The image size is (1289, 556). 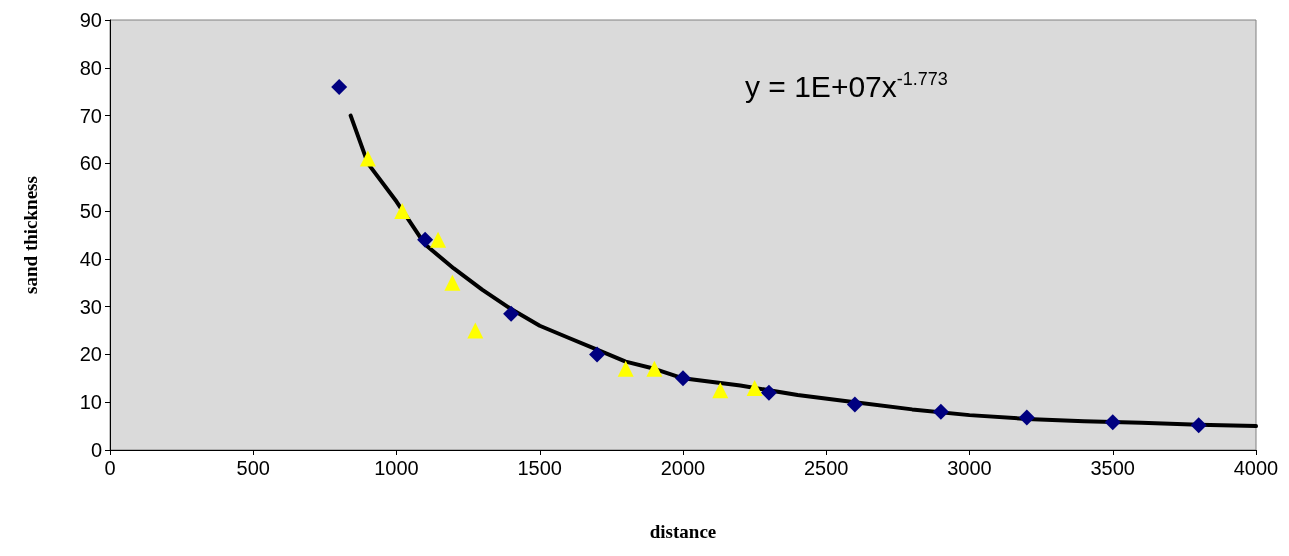 I want to click on y-tick-label: 30, so click(x=90, y=306).